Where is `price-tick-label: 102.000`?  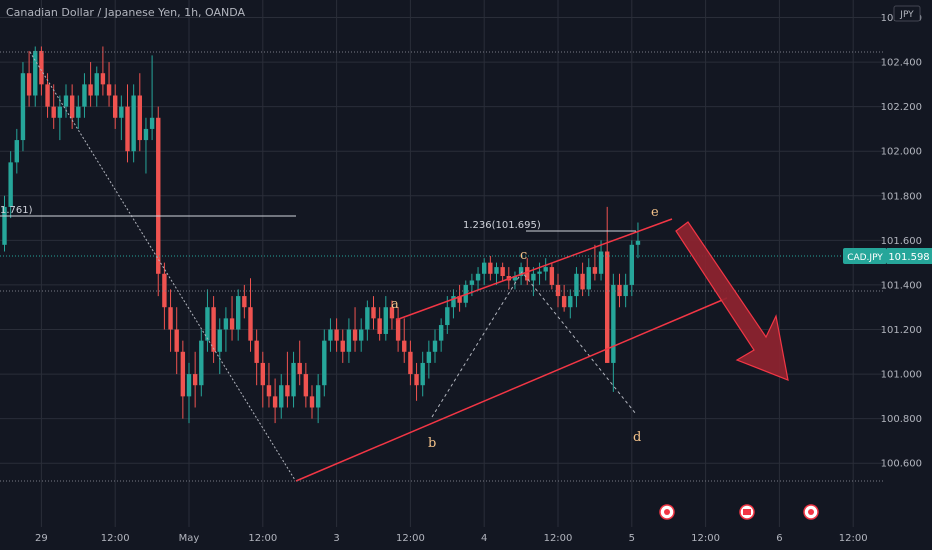
price-tick-label: 102.000 is located at coordinates (901, 152).